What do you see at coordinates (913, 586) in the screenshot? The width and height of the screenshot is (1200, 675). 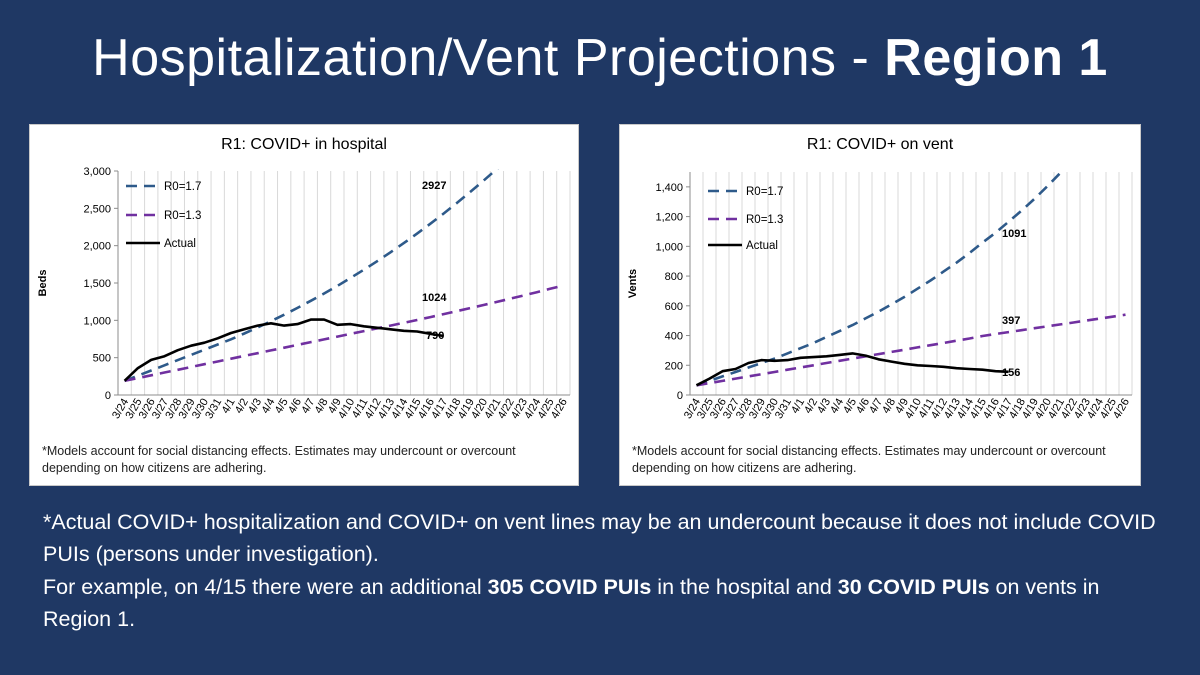 I see `footnote-vent-puis: 30 COVID PUIs` at bounding box center [913, 586].